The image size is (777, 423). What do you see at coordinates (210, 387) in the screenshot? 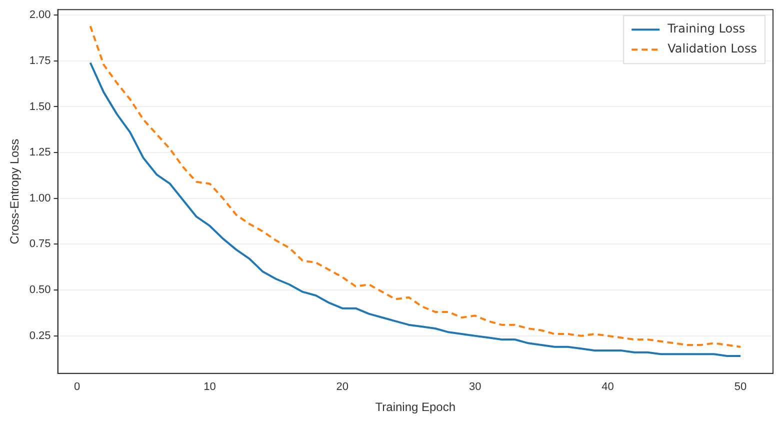
I see `x-tick-label: 10` at bounding box center [210, 387].